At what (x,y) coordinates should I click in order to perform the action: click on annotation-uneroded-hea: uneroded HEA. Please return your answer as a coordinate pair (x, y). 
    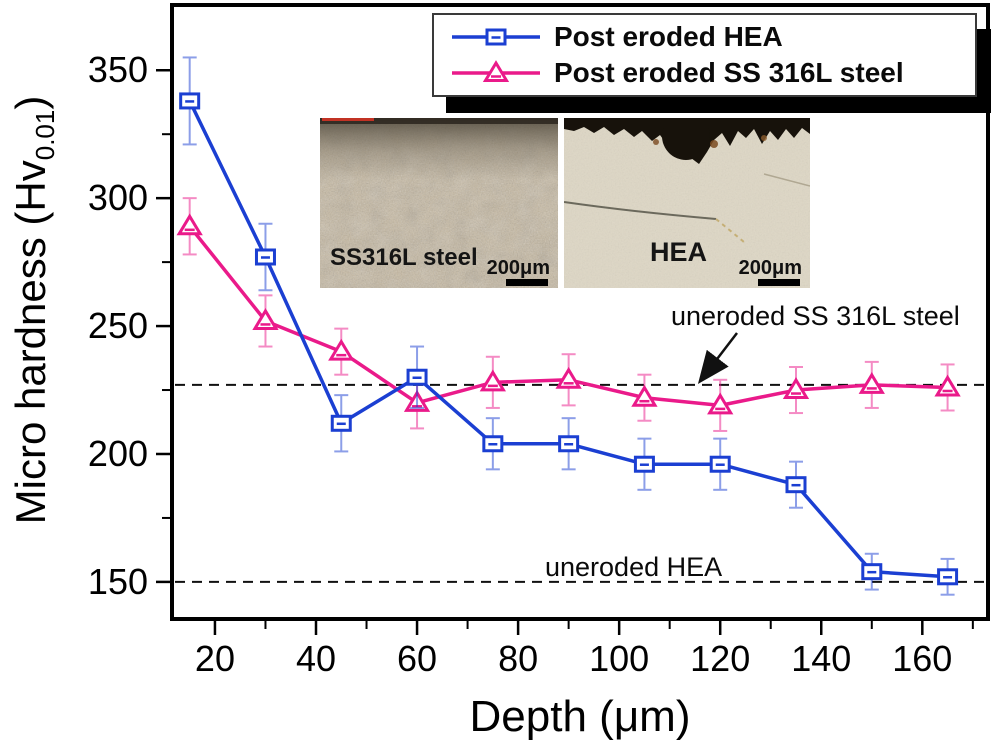
    Looking at the image, I should click on (634, 567).